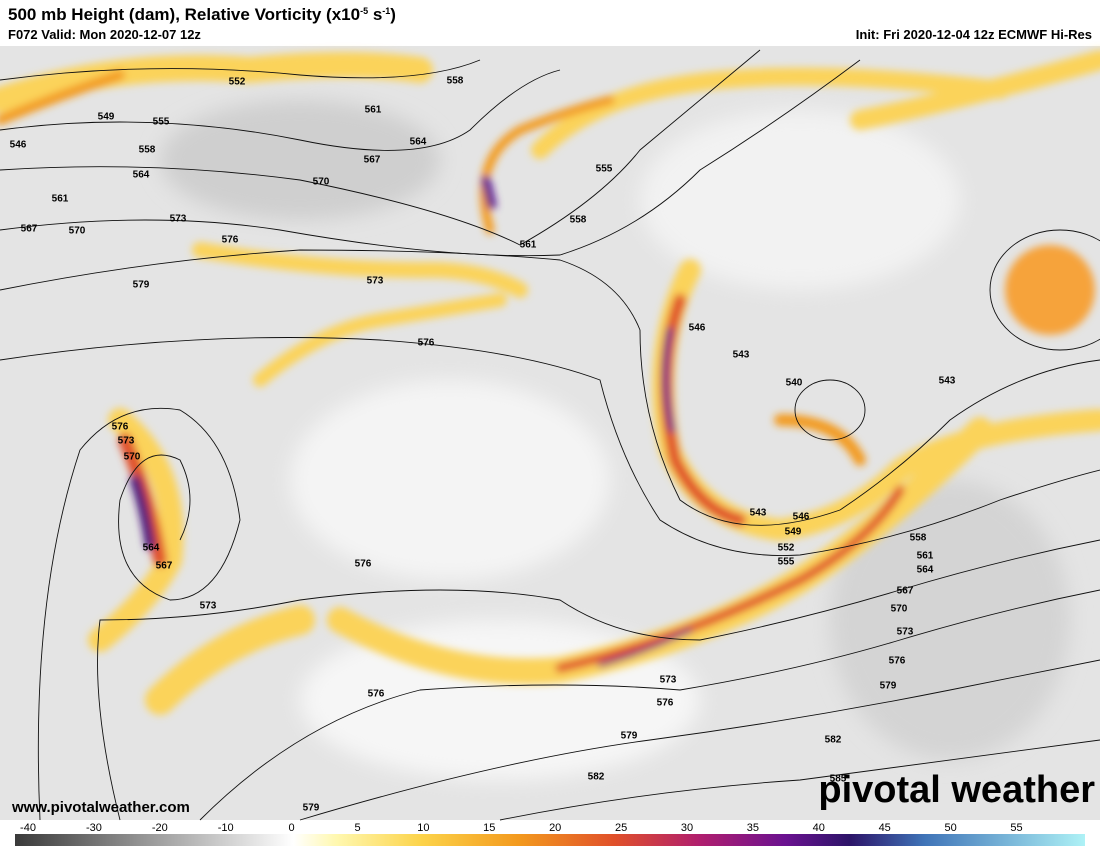  Describe the element at coordinates (838, 779) in the screenshot. I see `contour-label: 585` at that location.